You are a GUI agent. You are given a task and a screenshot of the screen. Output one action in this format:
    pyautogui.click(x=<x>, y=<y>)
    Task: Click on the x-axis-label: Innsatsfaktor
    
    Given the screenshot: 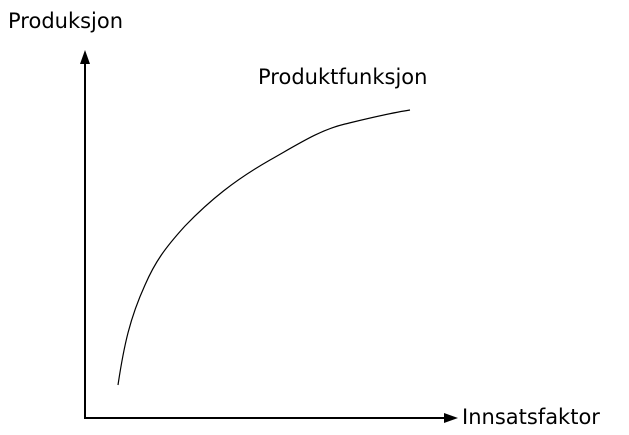 What is the action you would take?
    pyautogui.click(x=531, y=417)
    